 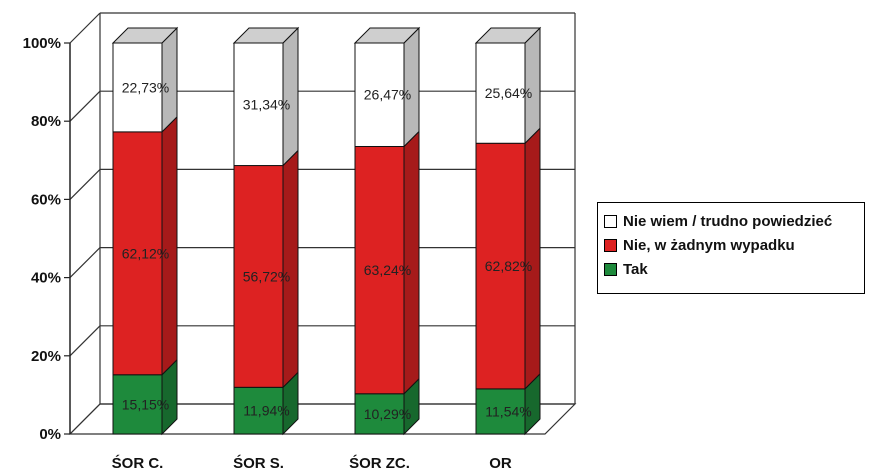 What do you see at coordinates (266, 276) in the screenshot?
I see `data-label: 56,72%` at bounding box center [266, 276].